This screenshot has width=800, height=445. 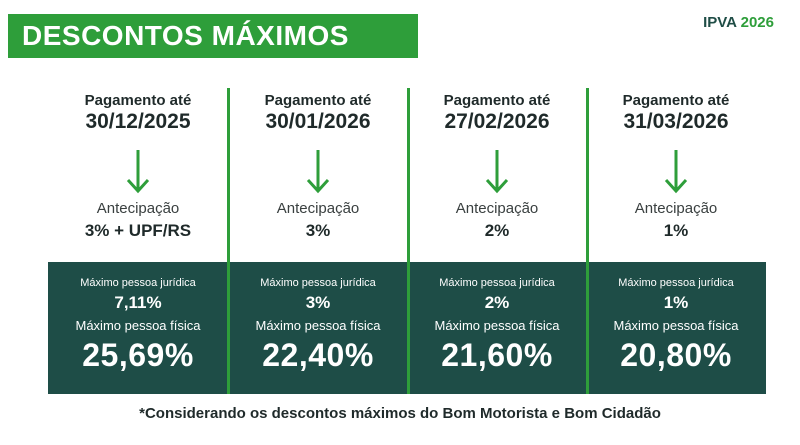 What do you see at coordinates (676, 302) in the screenshot?
I see `pj-value: 1%` at bounding box center [676, 302].